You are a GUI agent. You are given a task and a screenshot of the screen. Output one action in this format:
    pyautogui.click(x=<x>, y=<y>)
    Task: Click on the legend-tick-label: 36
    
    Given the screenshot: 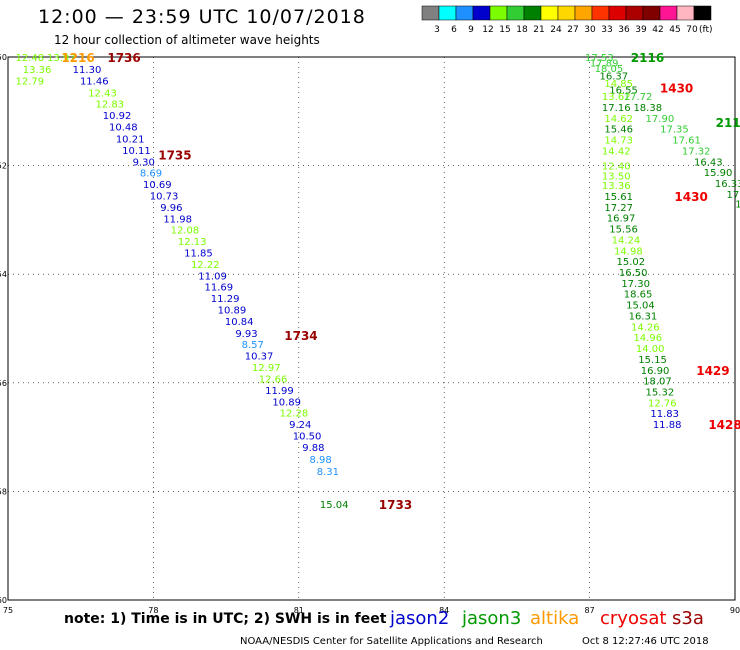 What is the action you would take?
    pyautogui.click(x=624, y=30)
    